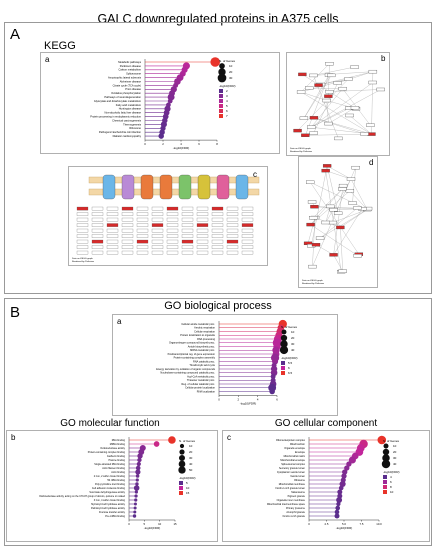 The image size is (436, 550). What do you see at coordinates (15, 312) in the screenshot?
I see `section-b-letter: B` at bounding box center [15, 312].